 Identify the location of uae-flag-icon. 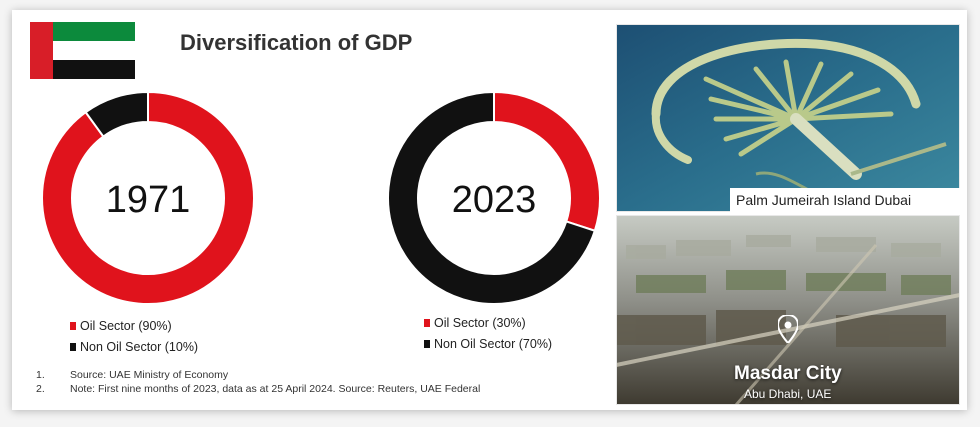
(82, 50).